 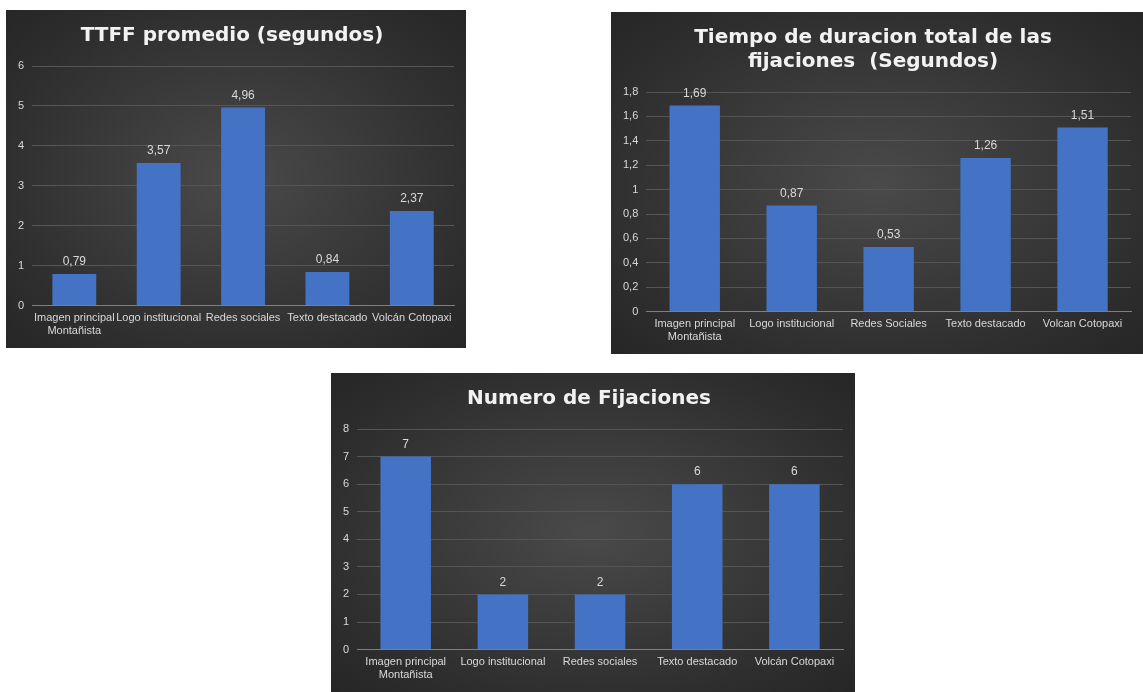 I want to click on data-label: 1,26, so click(x=985, y=145).